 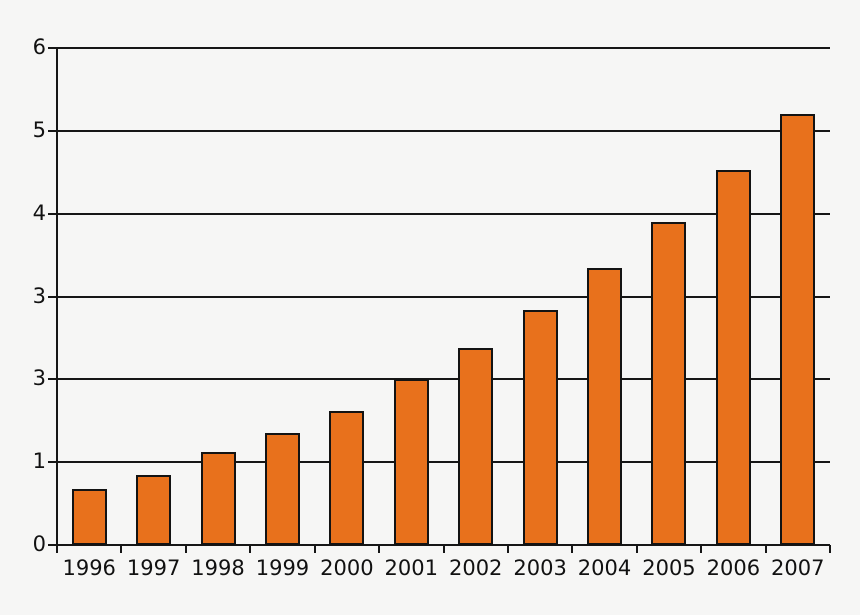 I want to click on x-tick-label-2007: 2007, so click(x=798, y=568).